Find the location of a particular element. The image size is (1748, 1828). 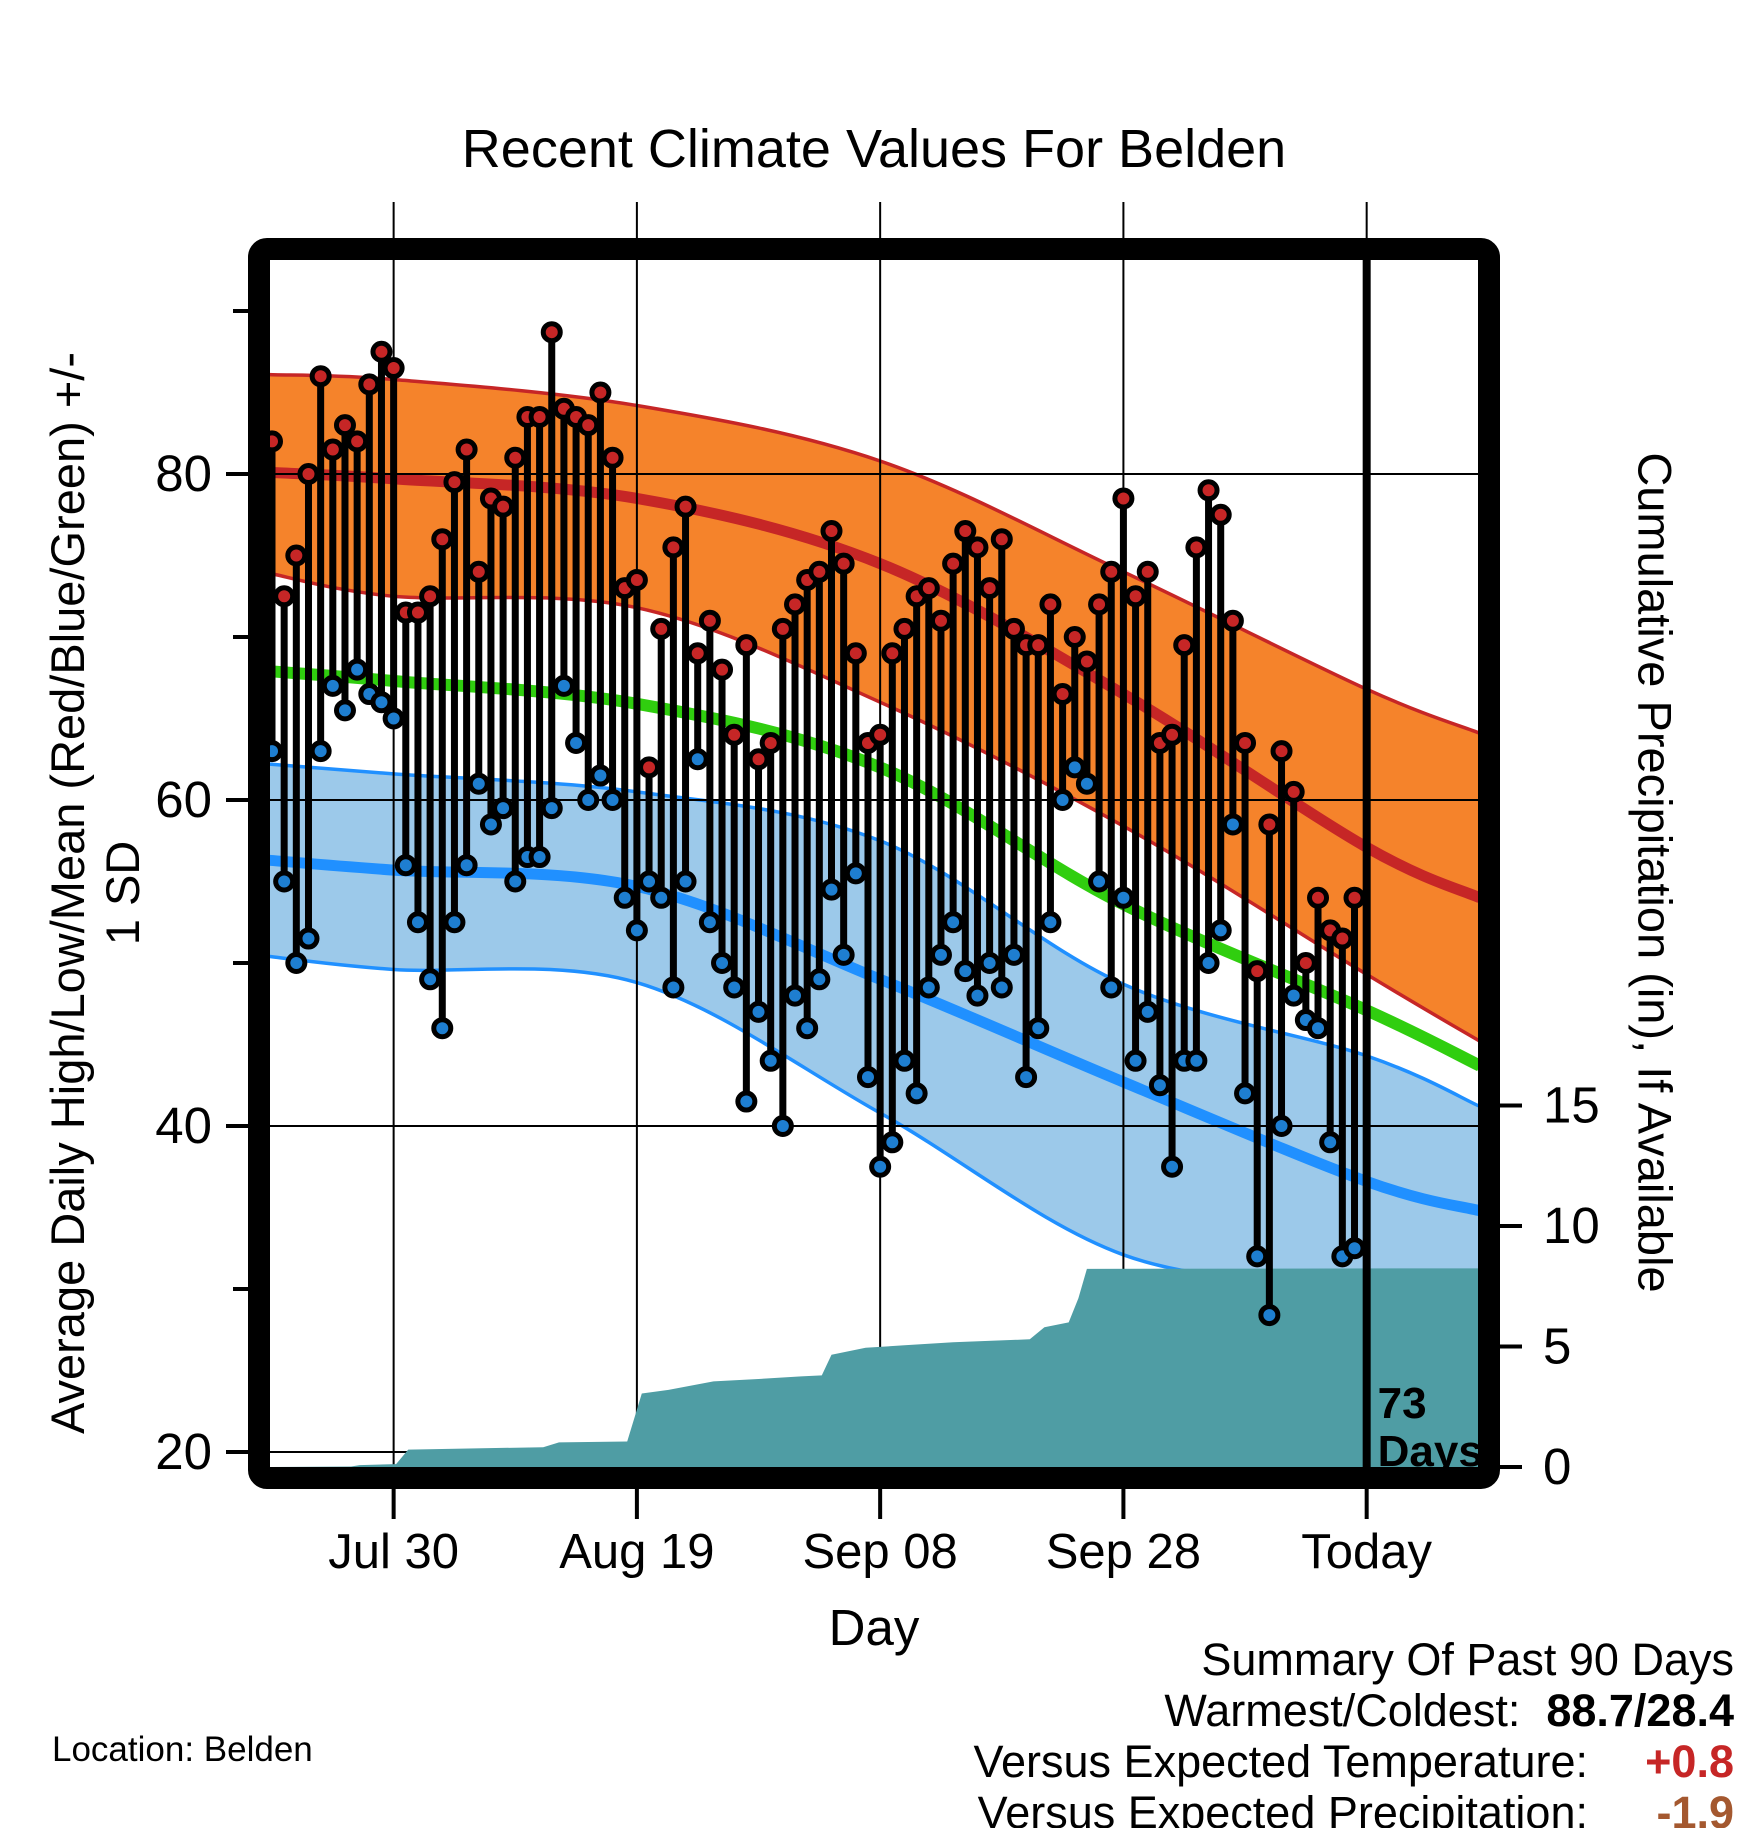

y-left-tick-label: 40 is located at coordinates (183, 1125).